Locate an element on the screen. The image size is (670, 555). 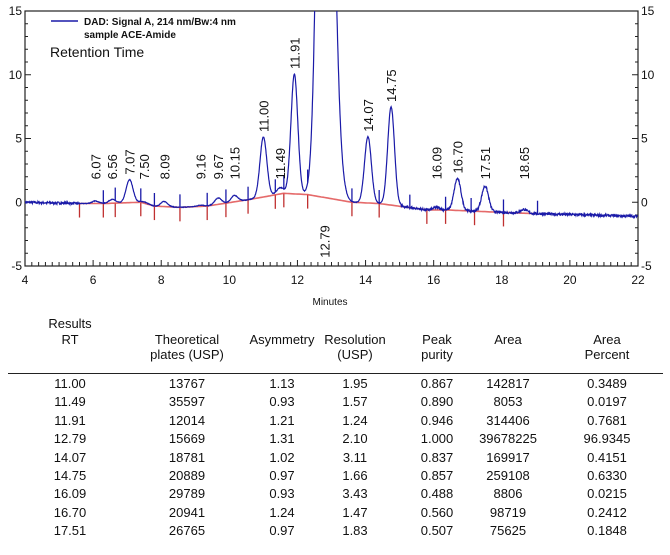
column-header: Percent is located at coordinates (607, 354).